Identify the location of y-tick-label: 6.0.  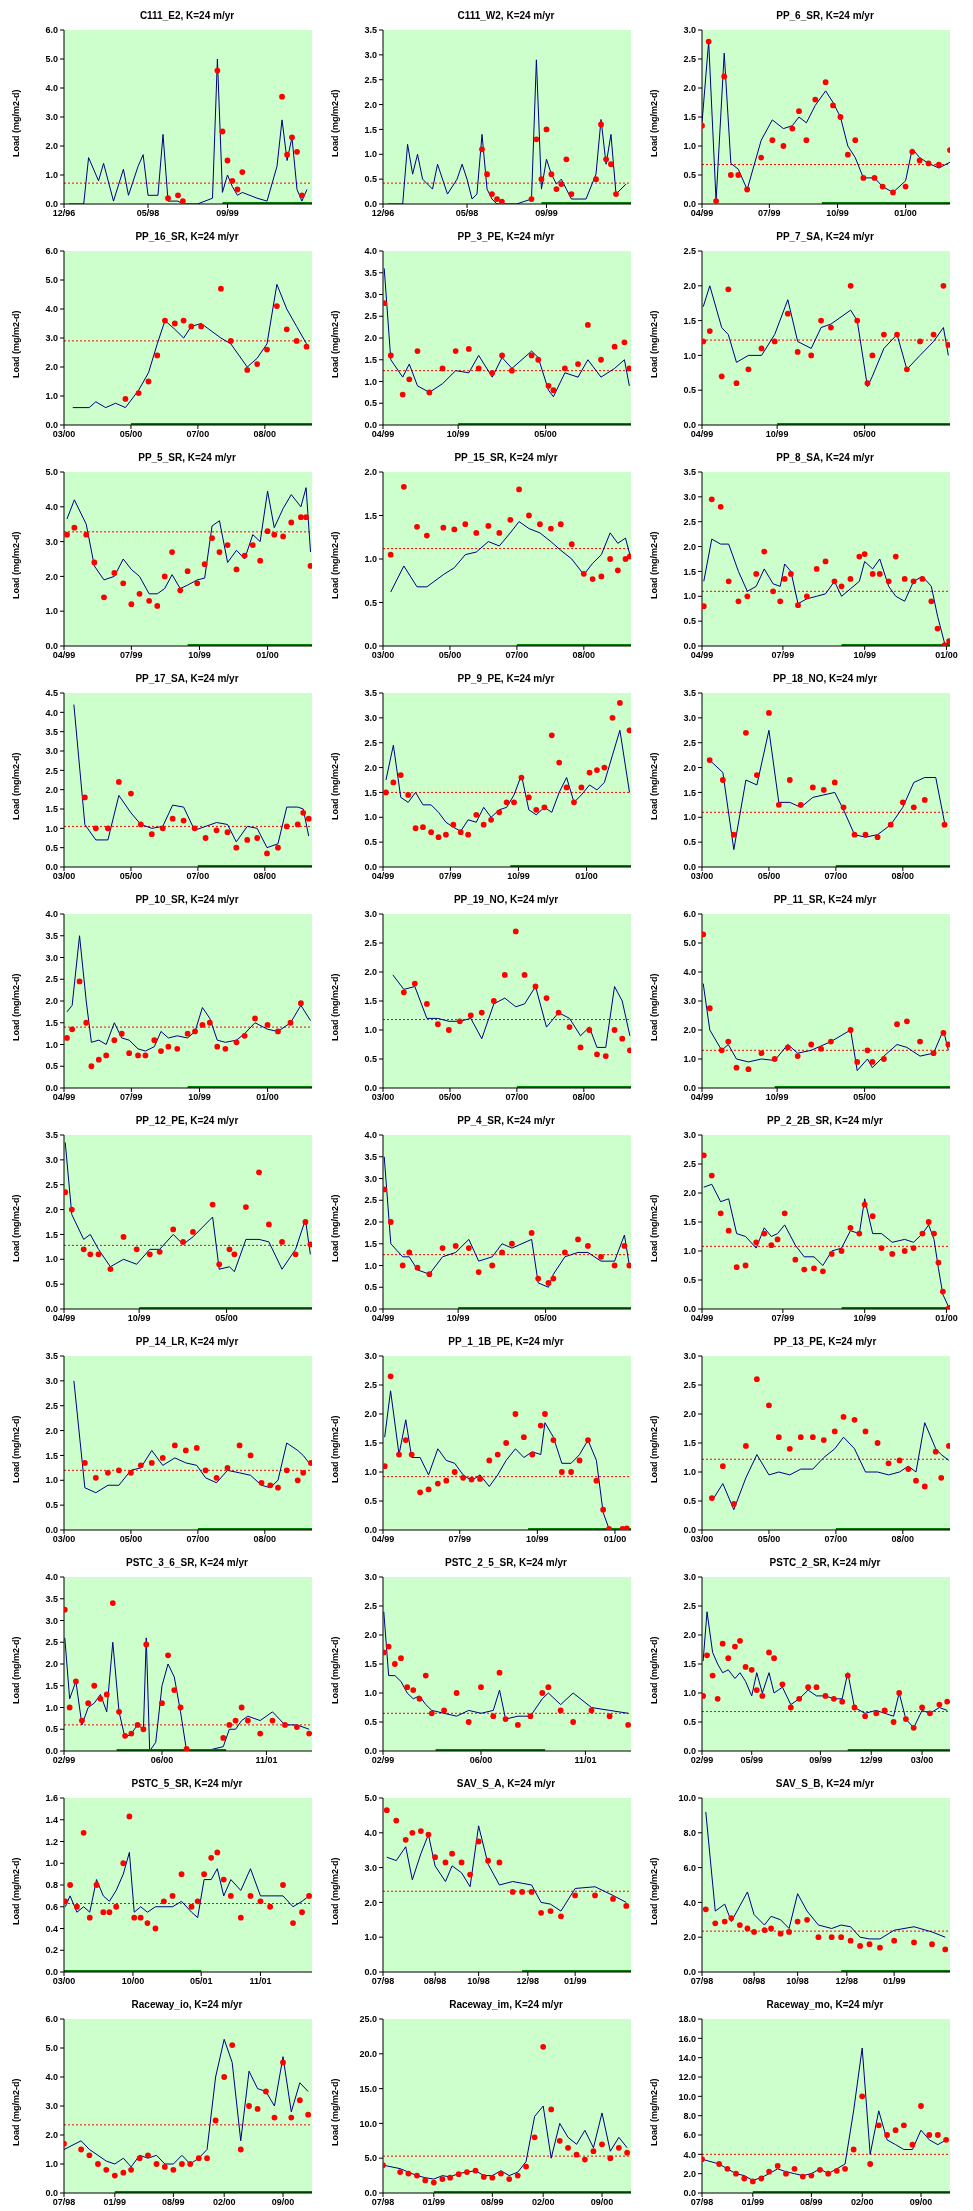
(51, 2019).